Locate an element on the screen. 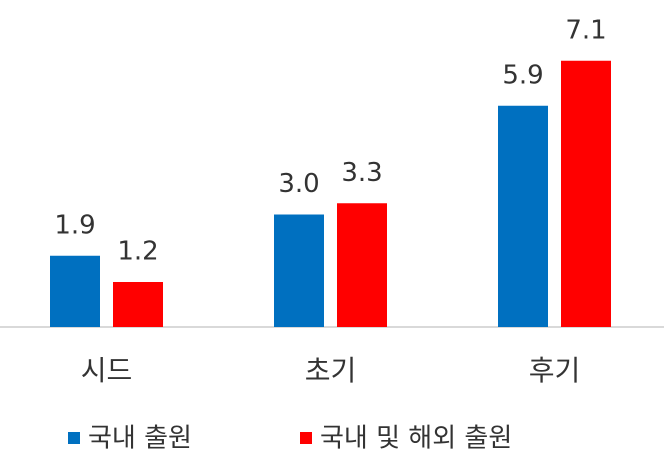 The height and width of the screenshot is (469, 664). value-label: 3.0 is located at coordinates (298, 184).